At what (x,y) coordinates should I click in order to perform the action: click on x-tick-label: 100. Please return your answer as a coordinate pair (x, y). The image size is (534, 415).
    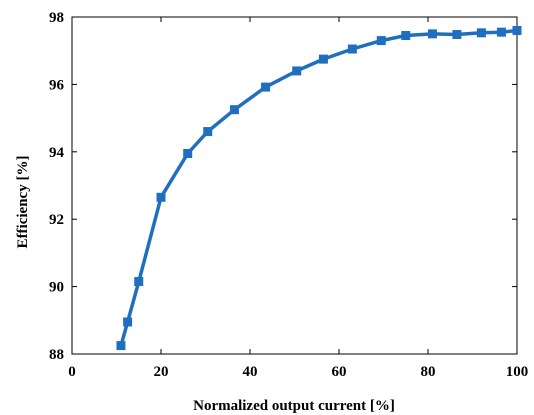
    Looking at the image, I should click on (517, 372).